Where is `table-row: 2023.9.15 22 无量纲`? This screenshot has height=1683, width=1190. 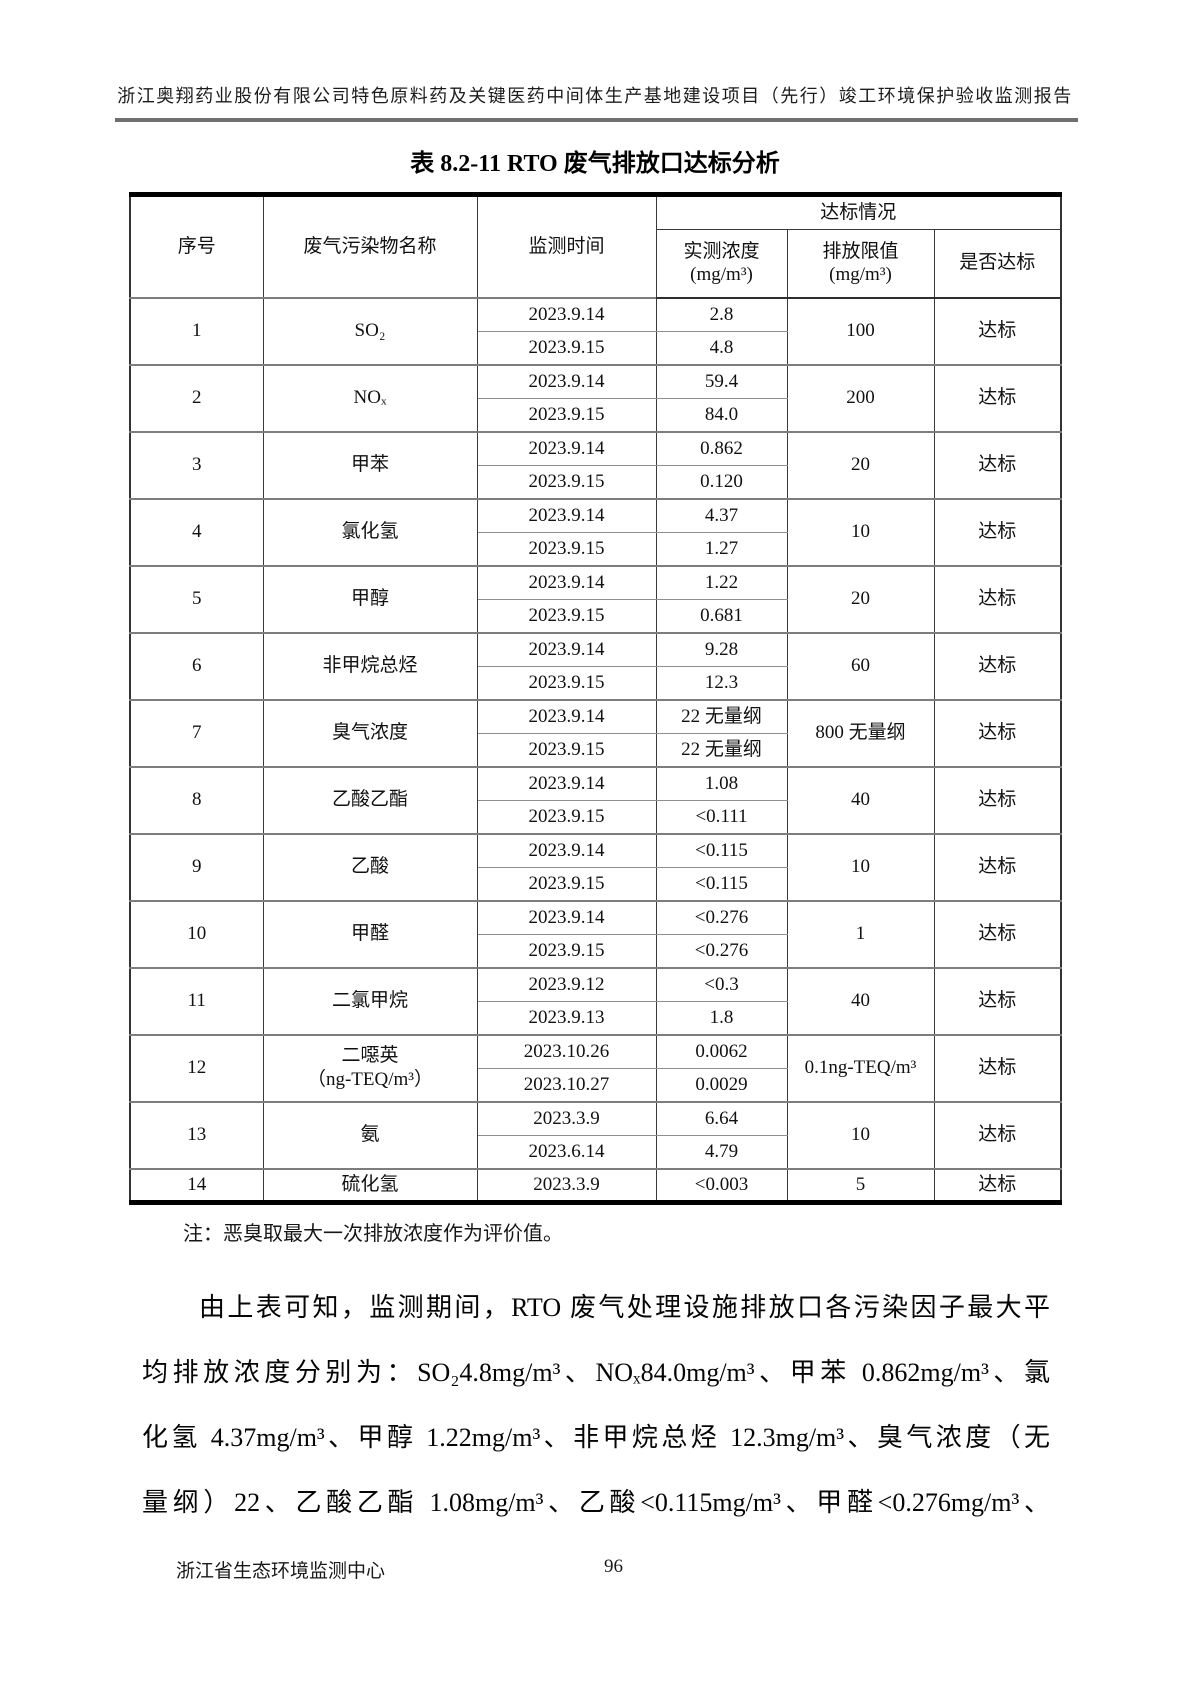 table-row: 2023.9.15 22 无量纲 is located at coordinates (595, 750).